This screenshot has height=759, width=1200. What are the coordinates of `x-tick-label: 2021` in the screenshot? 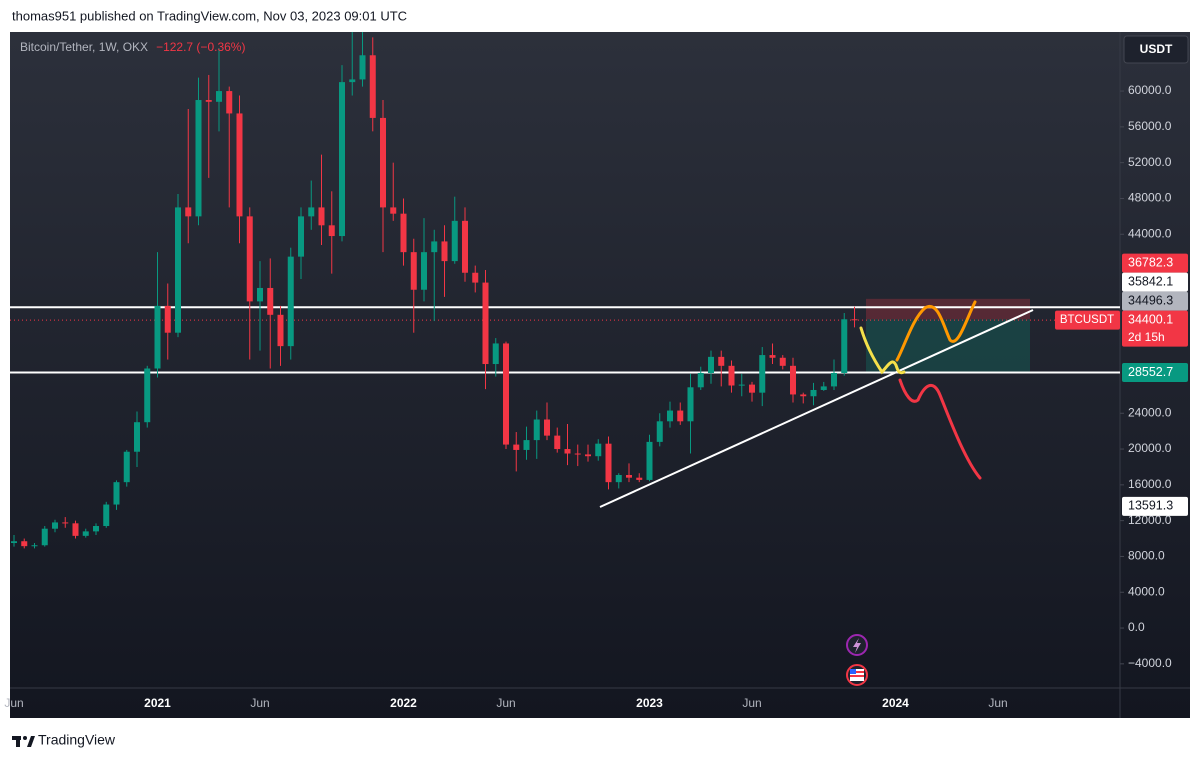 It's located at (157, 703).